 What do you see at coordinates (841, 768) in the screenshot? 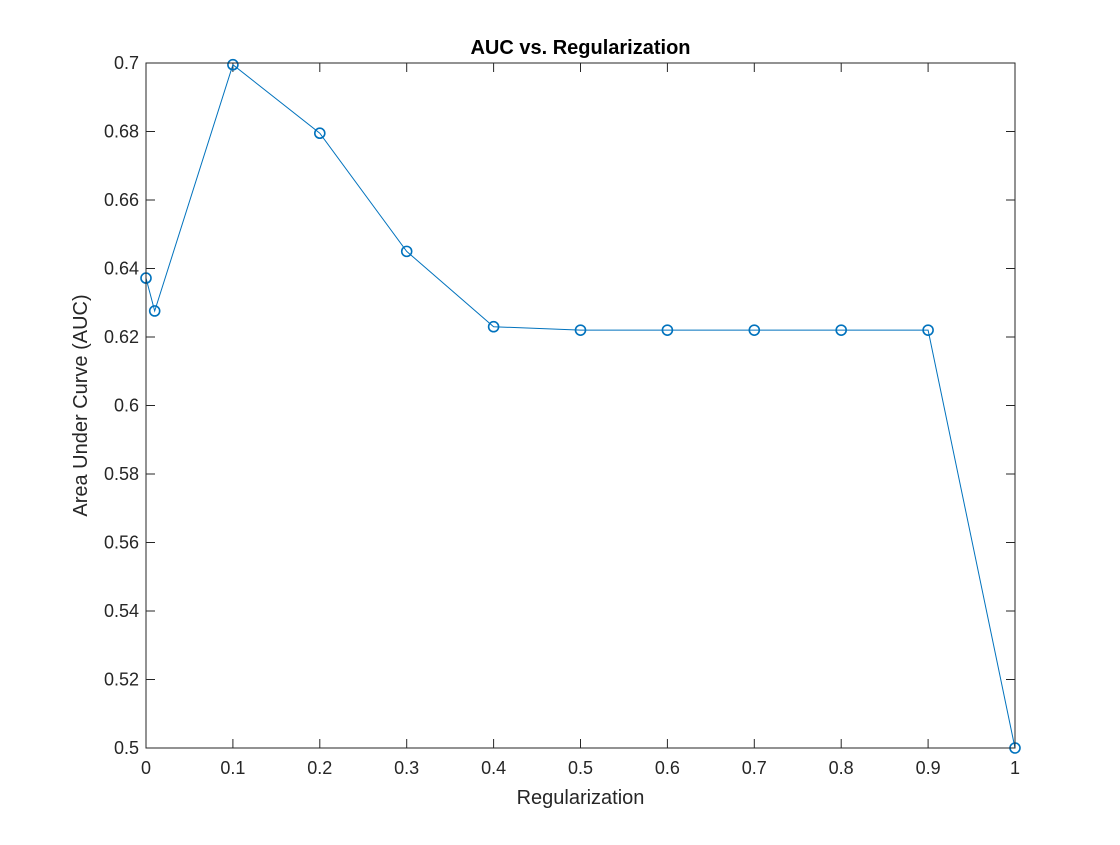
I see `x-tick-label: 0.8` at bounding box center [841, 768].